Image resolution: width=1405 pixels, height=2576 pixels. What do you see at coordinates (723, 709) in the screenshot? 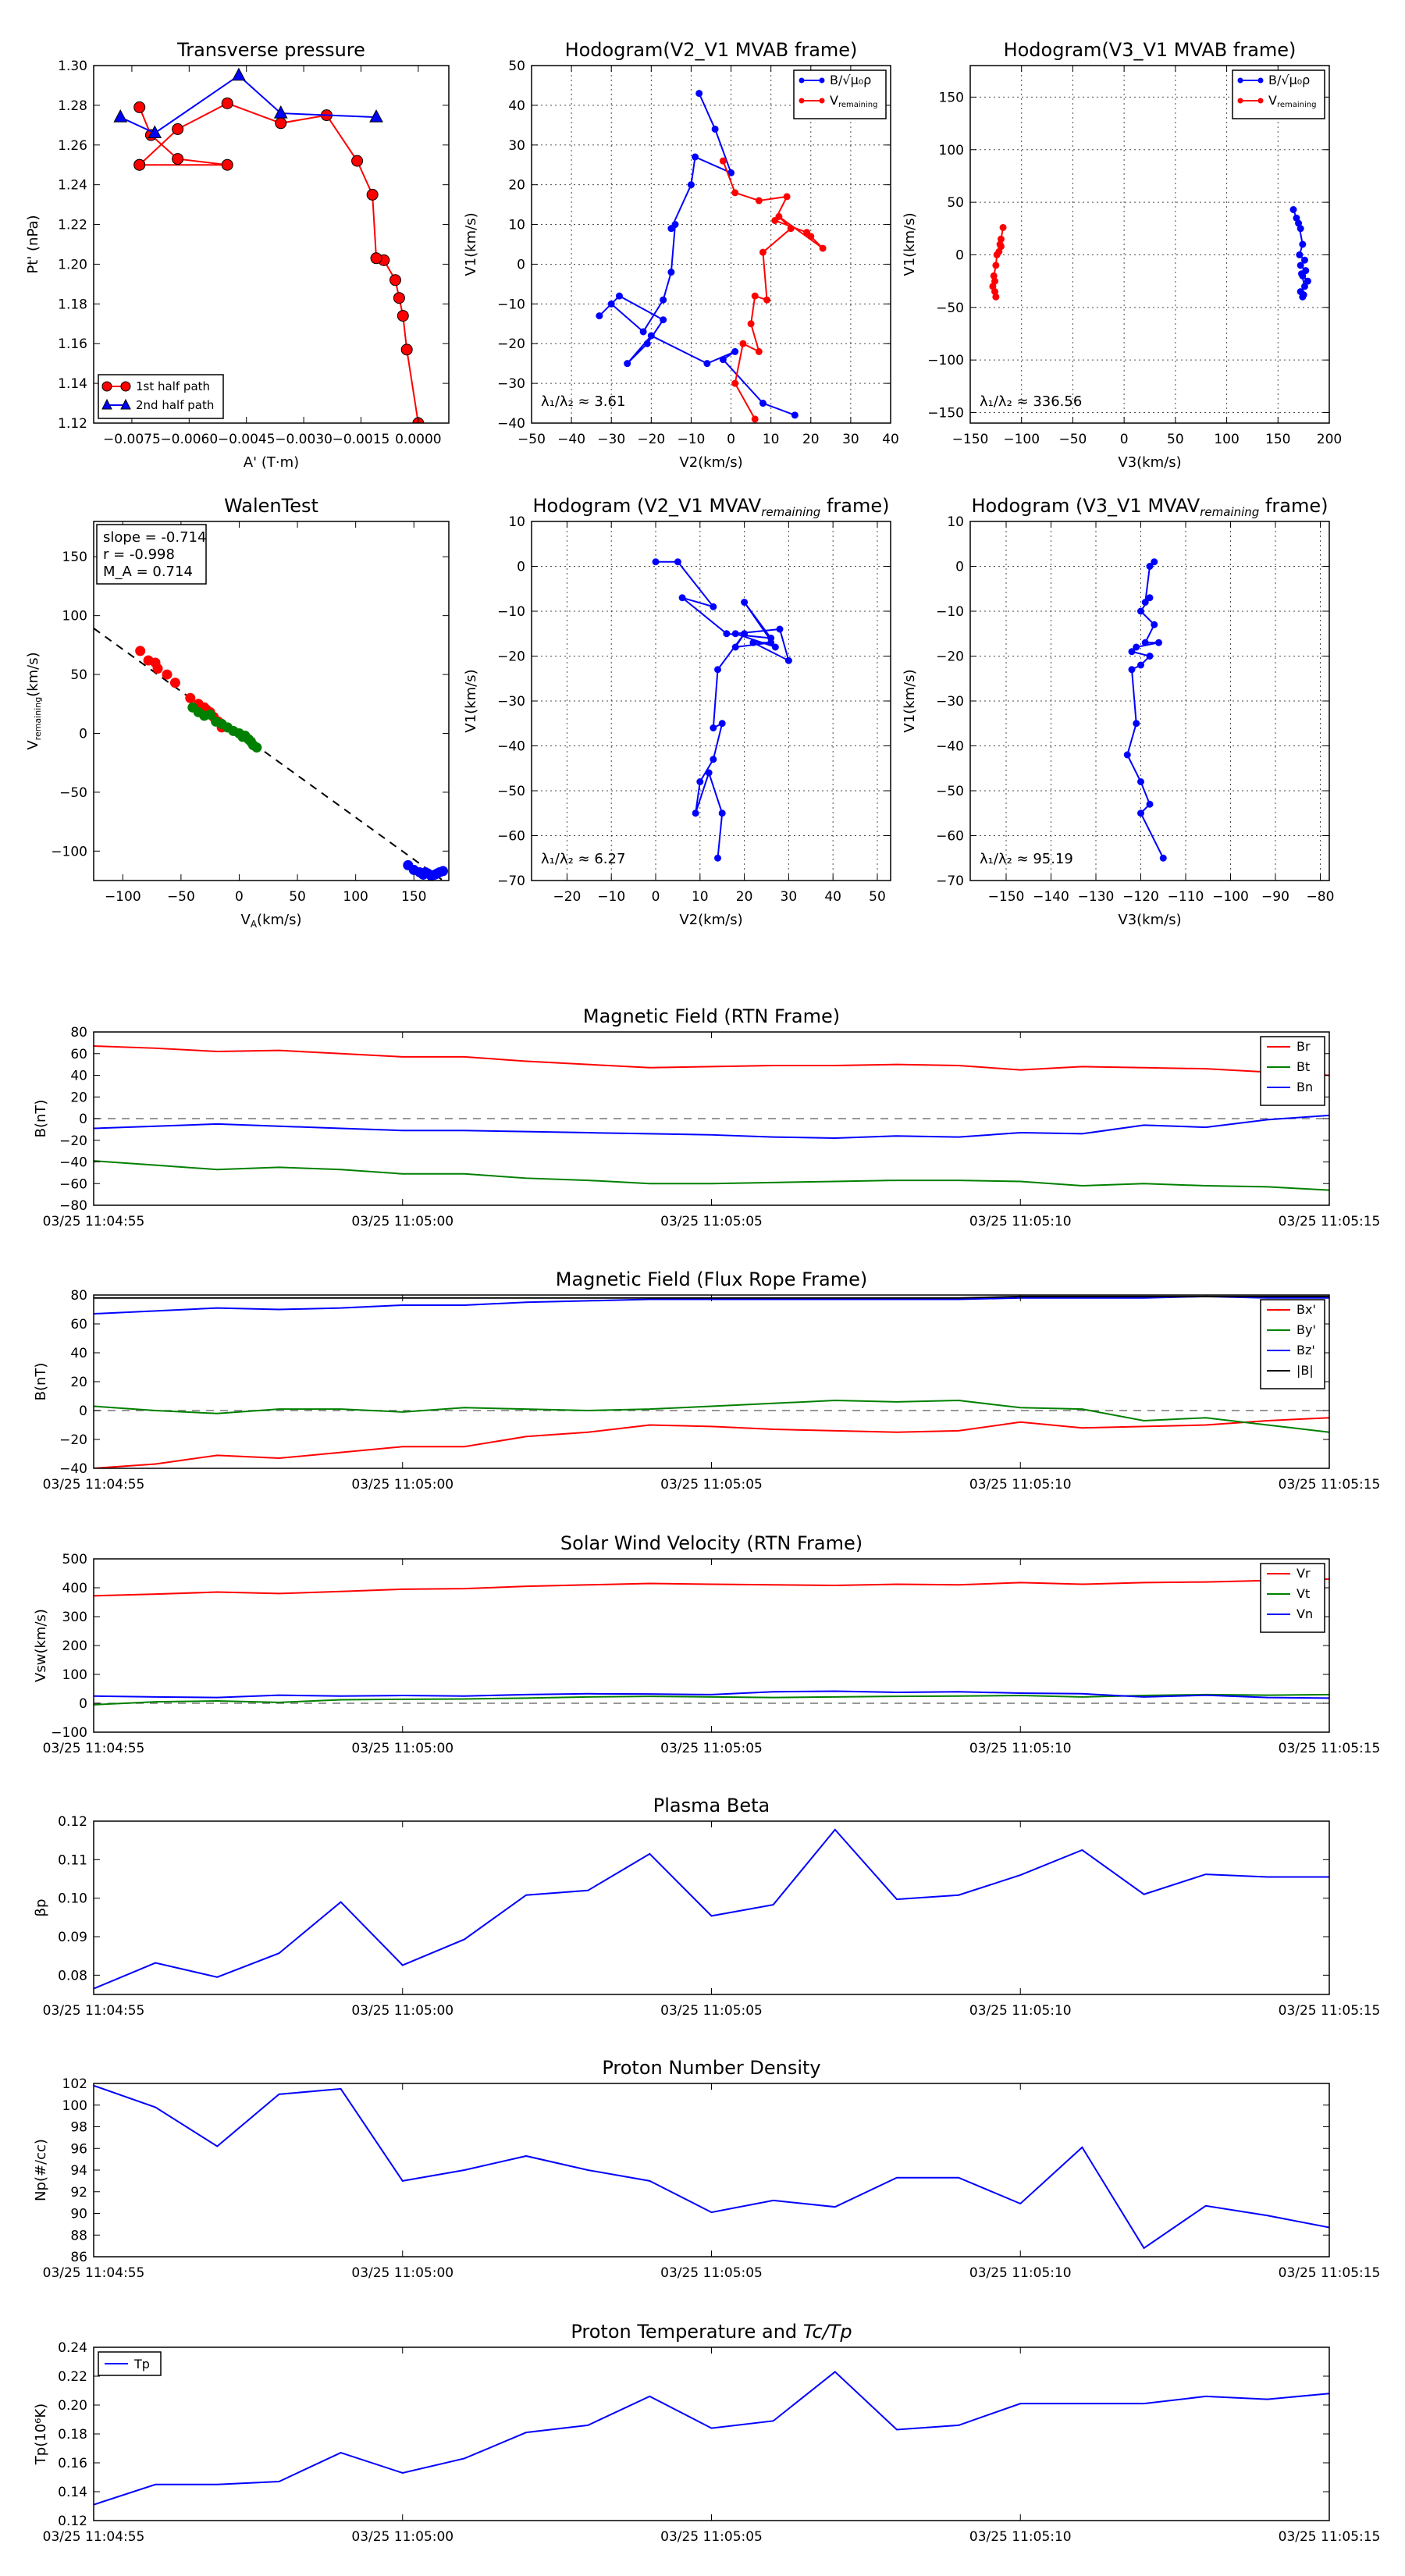
I see `series-line-B` at bounding box center [723, 709].